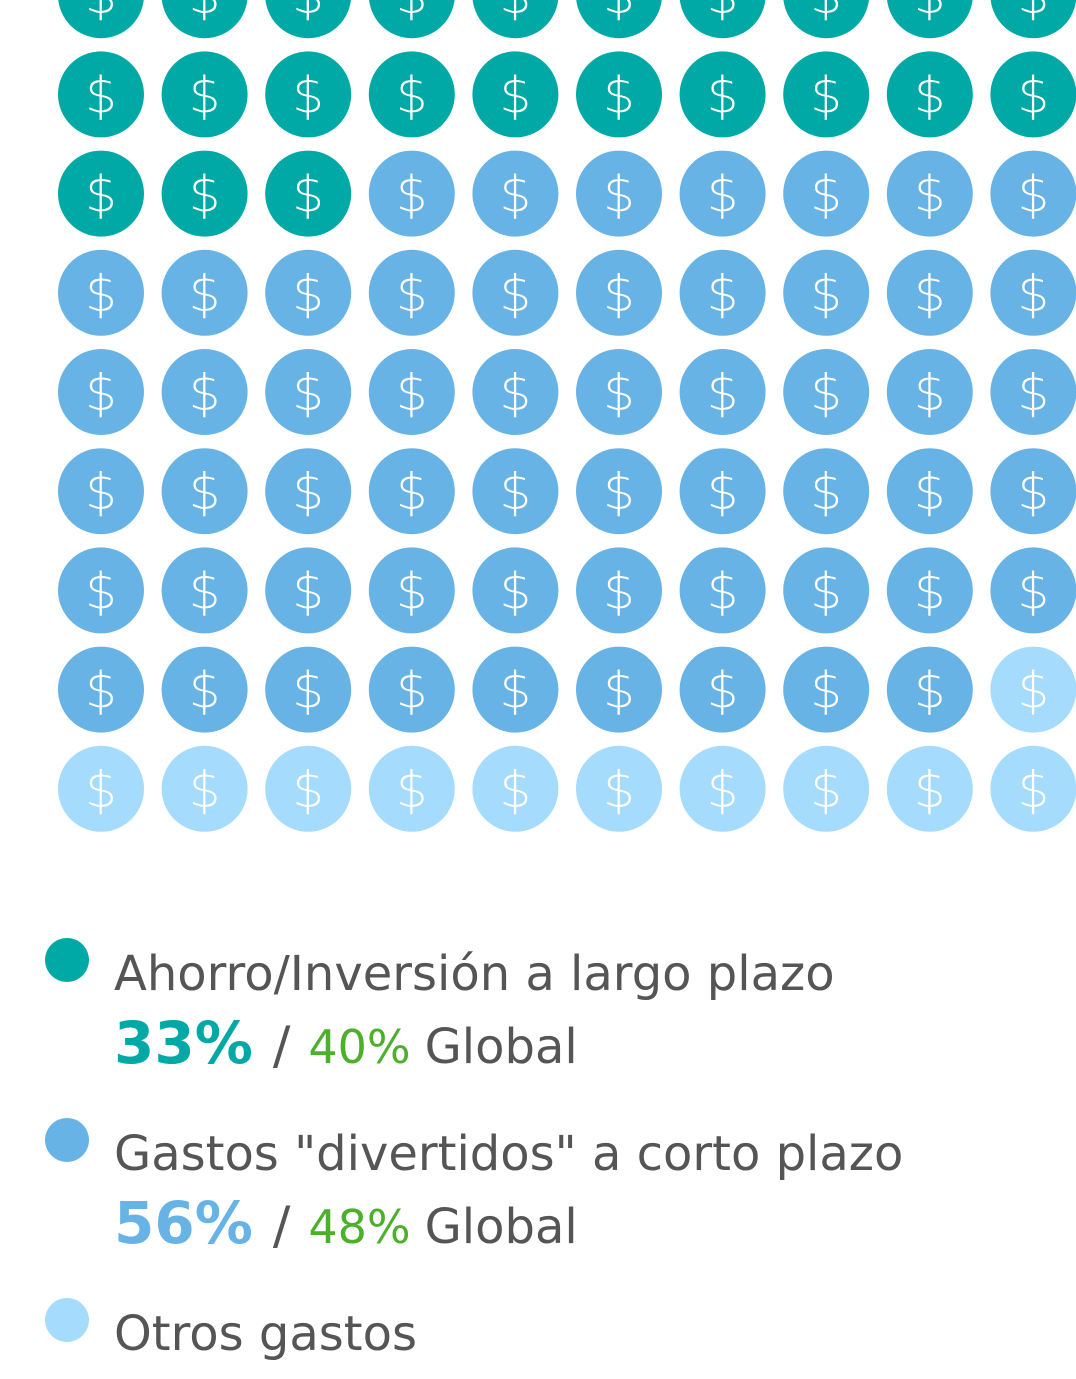  Describe the element at coordinates (183, 1043) in the screenshot. I see `percent: 33%` at that location.